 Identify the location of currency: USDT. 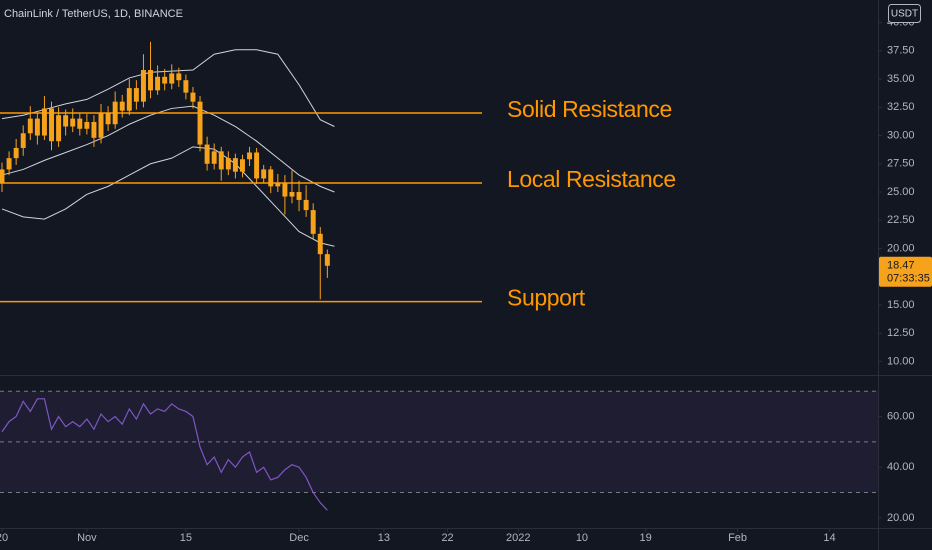
(904, 14).